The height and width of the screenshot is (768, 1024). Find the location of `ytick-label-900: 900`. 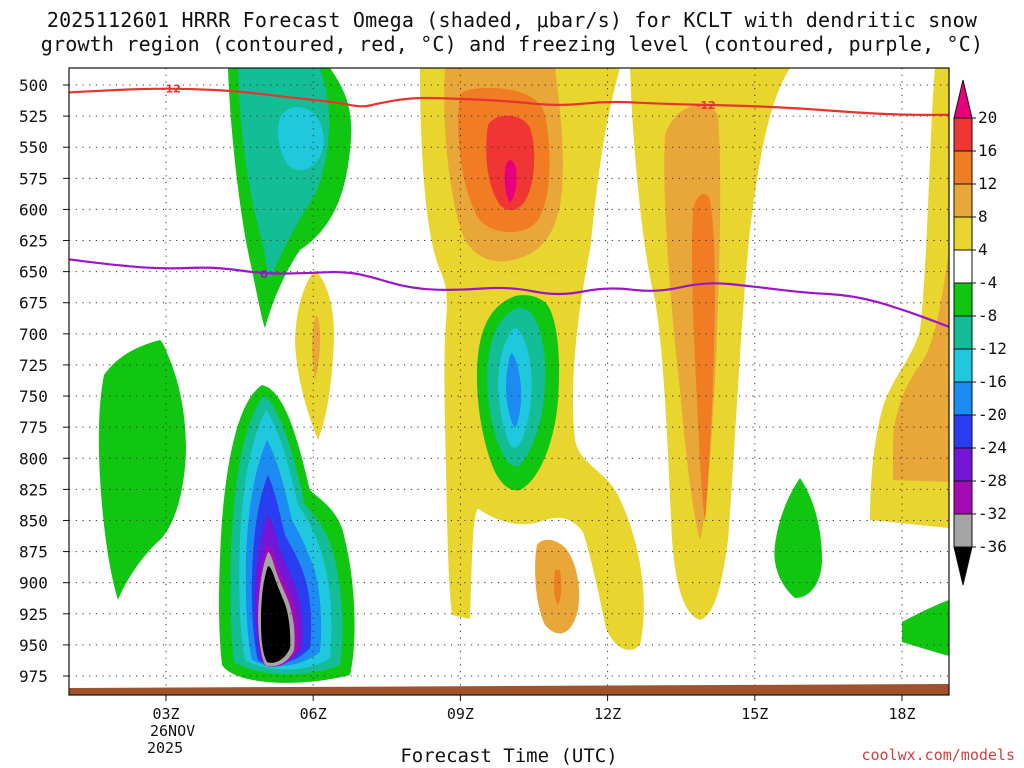

ytick-label-900: 900 is located at coordinates (33, 583).